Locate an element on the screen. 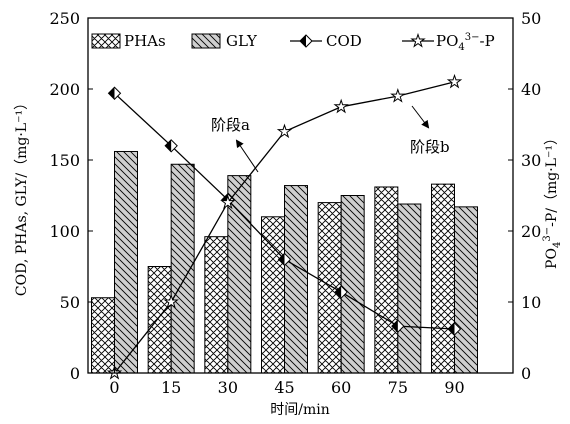  legend-item-phas: PHAs is located at coordinates (128, 41).